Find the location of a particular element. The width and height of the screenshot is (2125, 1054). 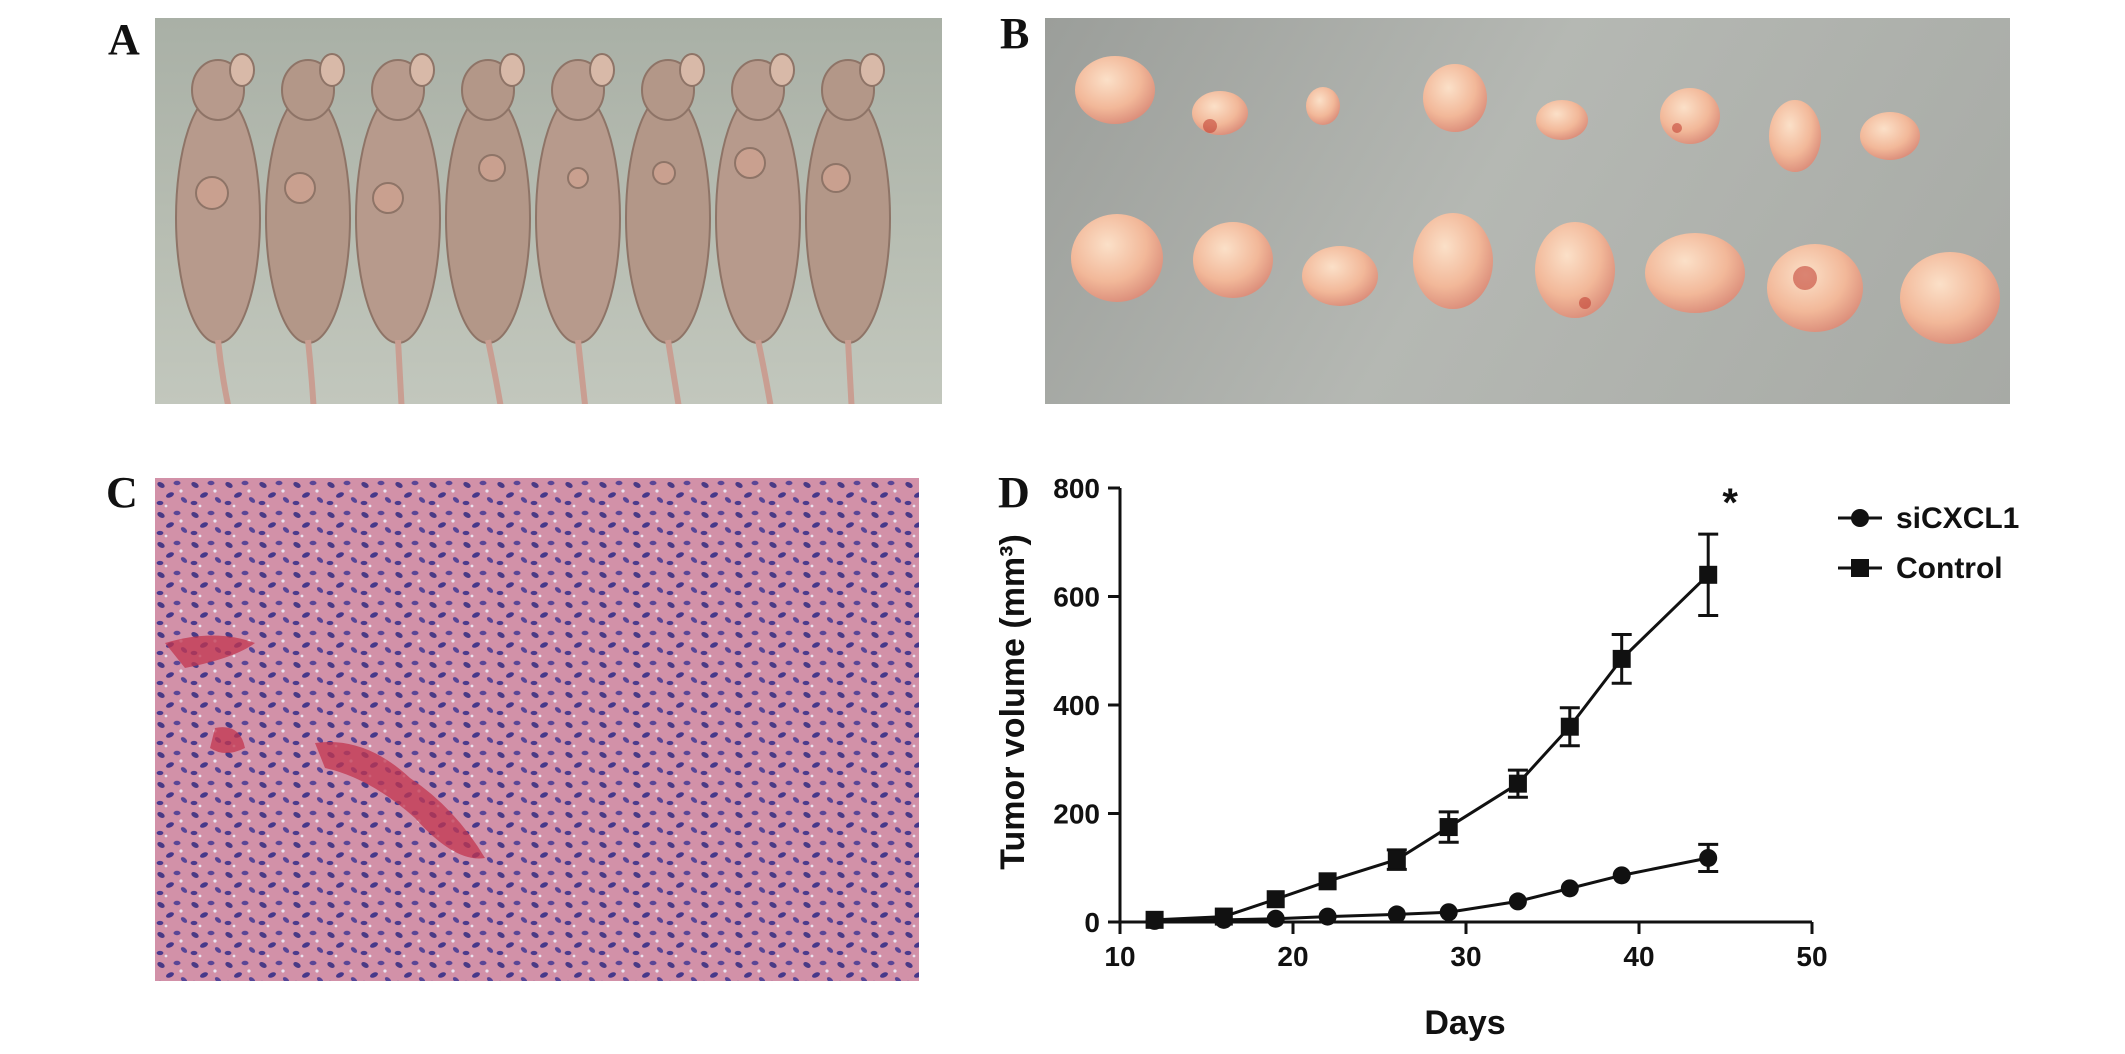

x-tick-label: 10 is located at coordinates (1119, 956).